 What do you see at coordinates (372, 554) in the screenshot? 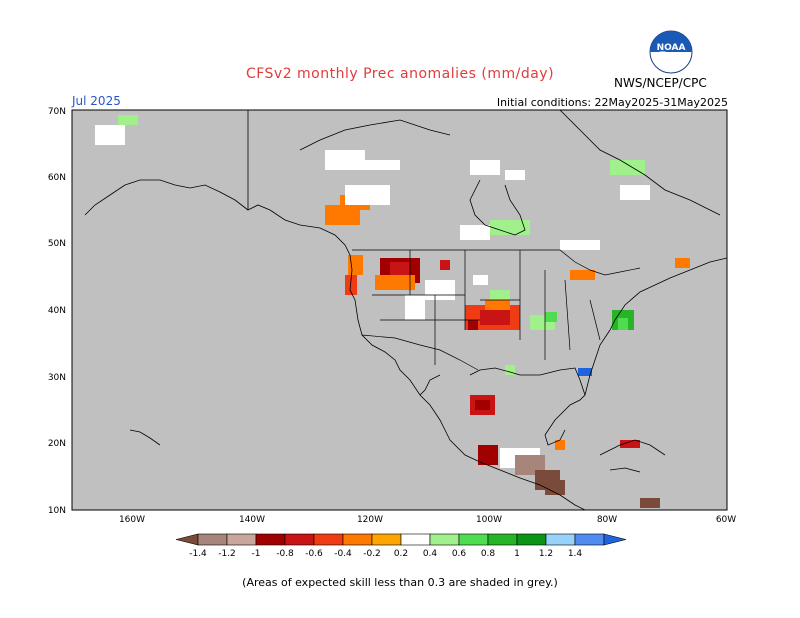
I see `colorbar-label: -0.2` at bounding box center [372, 554].